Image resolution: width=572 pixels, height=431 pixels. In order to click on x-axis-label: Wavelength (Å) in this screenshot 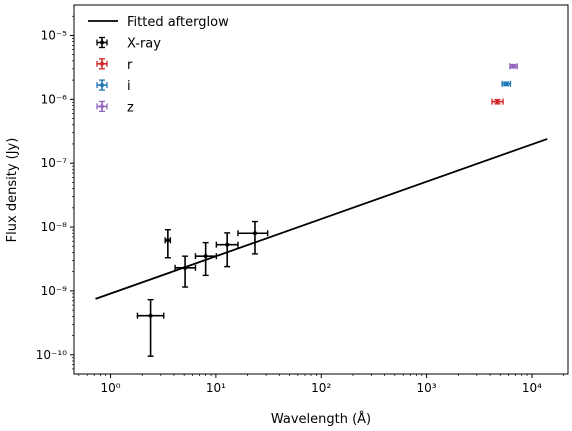, I will do `click(321, 419)`.